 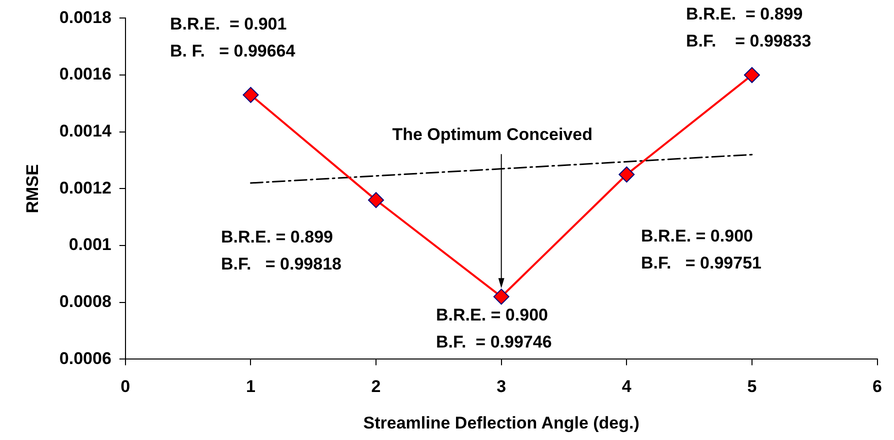 What do you see at coordinates (85, 74) in the screenshot?
I see `y-tick-label: 0.0016` at bounding box center [85, 74].